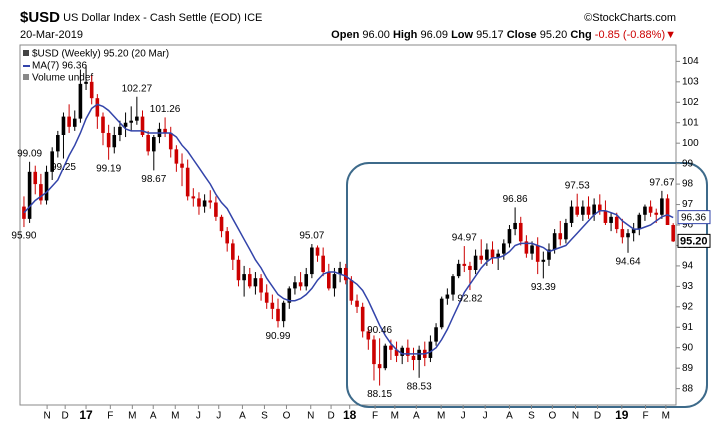 Image resolution: width=712 pixels, height=422 pixels. I want to click on k: Open, so click(345, 35).